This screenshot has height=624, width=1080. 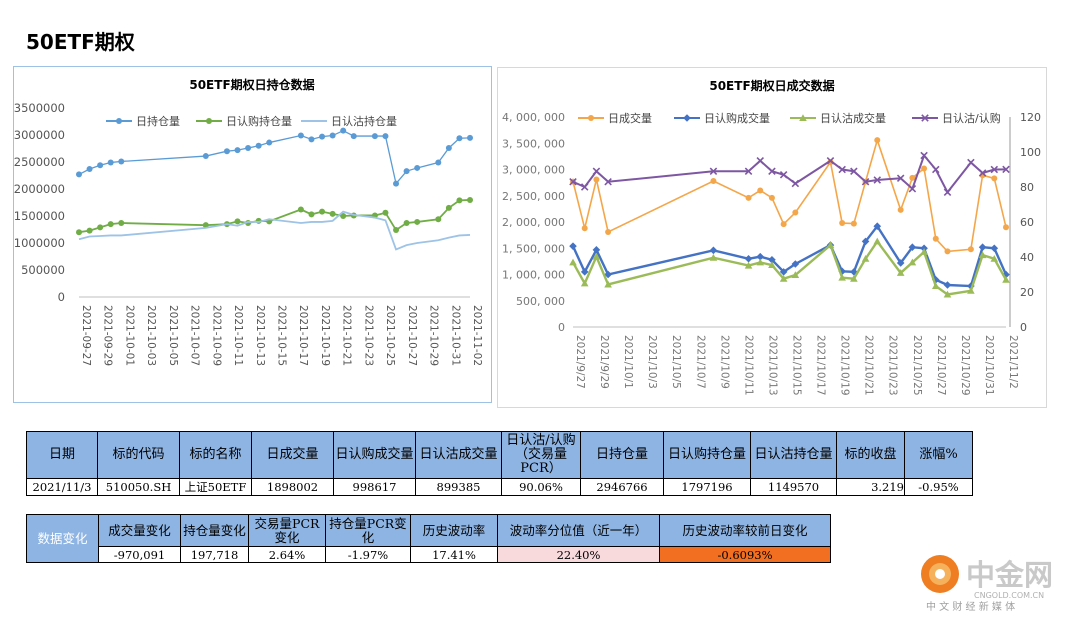 What do you see at coordinates (108, 335) in the screenshot?
I see `x-tick-label: 2021-09-29` at bounding box center [108, 335].